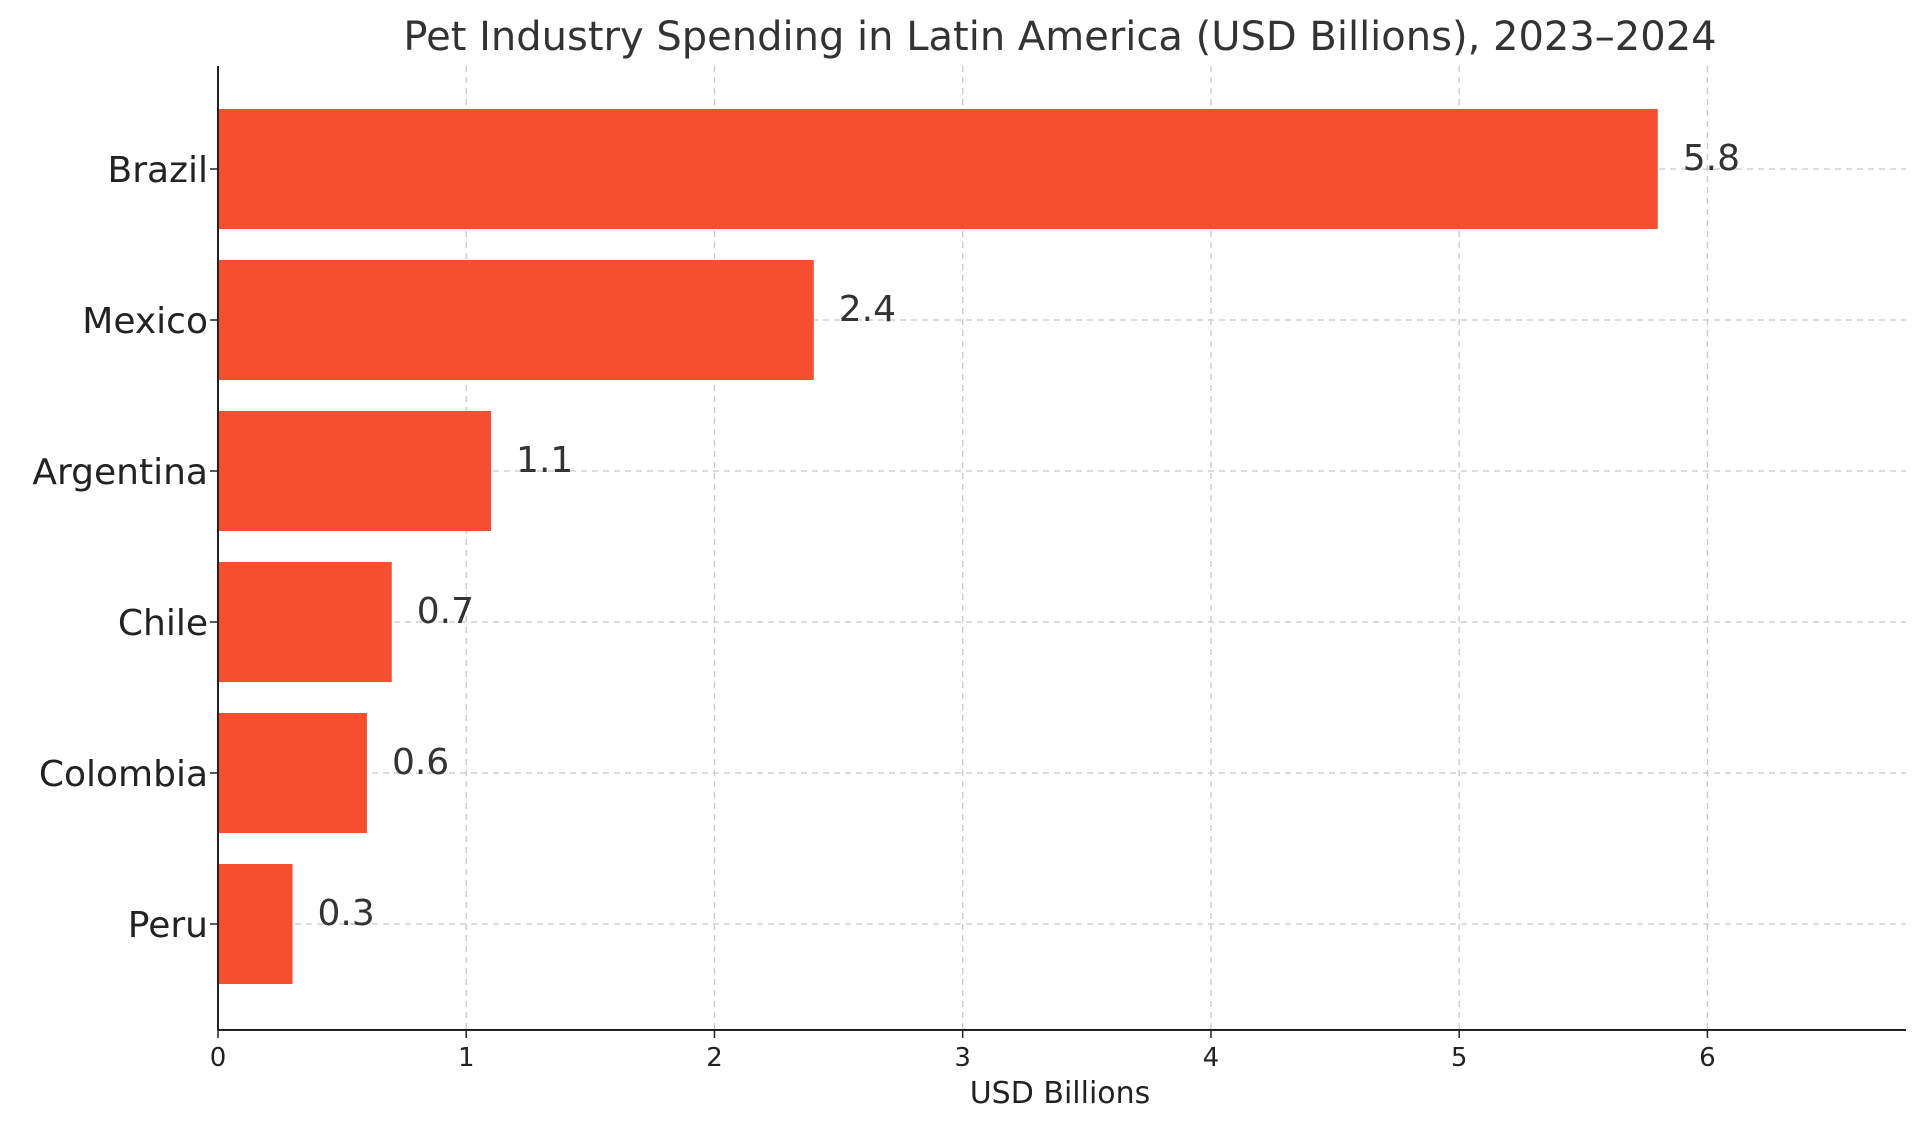 The width and height of the screenshot is (1920, 1128). I want to click on category-label-argentina: Argentina, so click(120, 472).